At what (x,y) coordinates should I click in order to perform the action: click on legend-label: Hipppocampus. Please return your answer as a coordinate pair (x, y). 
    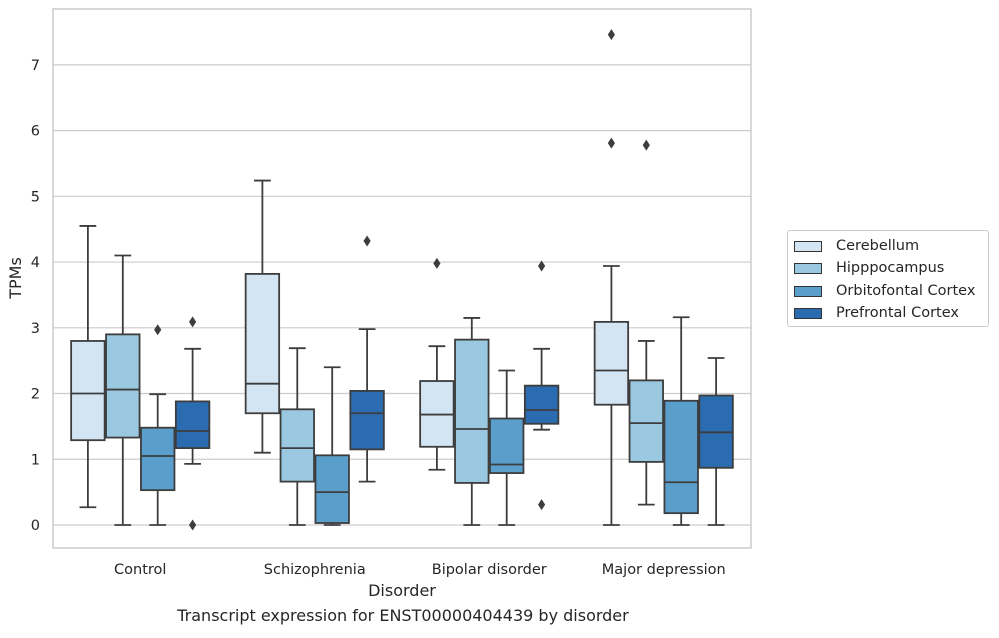
    Looking at the image, I should click on (890, 268).